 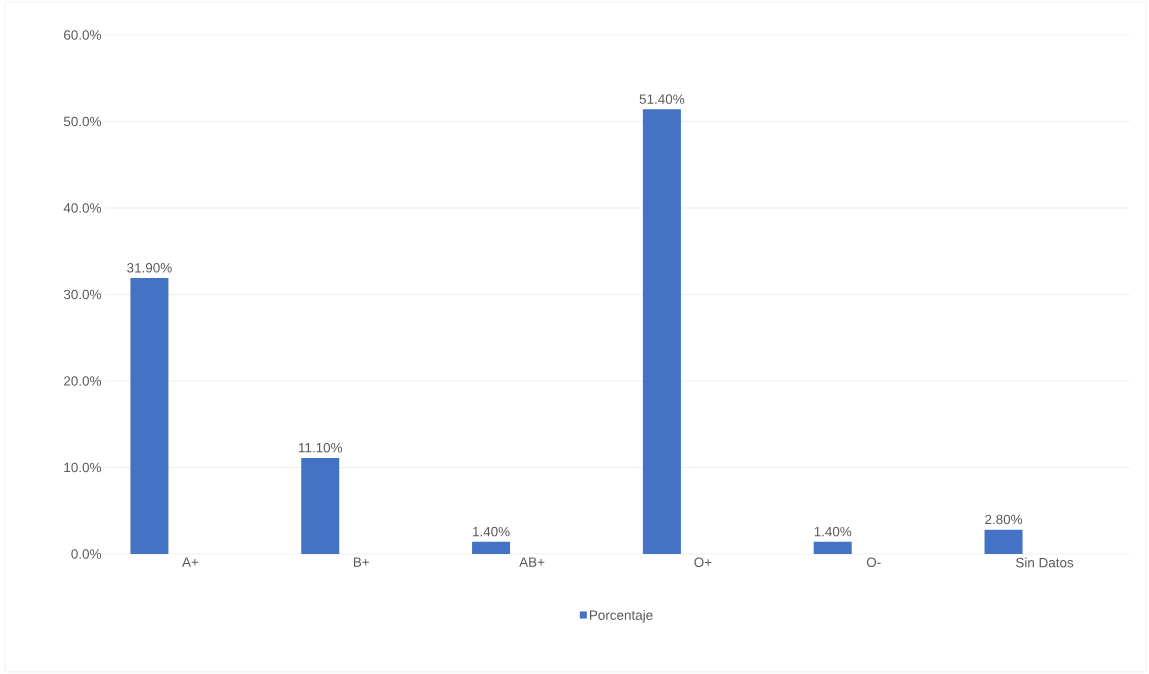 I want to click on data-label: 51.40%, so click(x=662, y=99).